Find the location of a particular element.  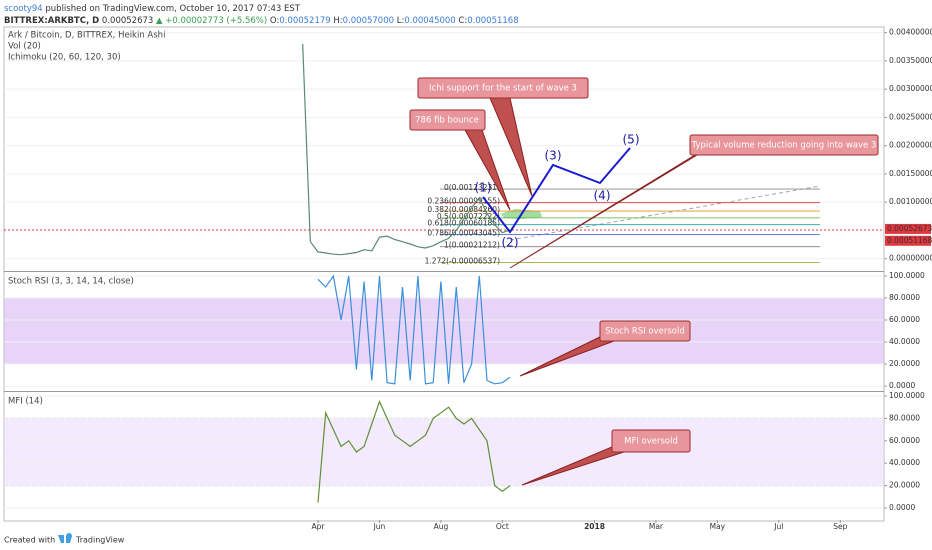

change: ▲ +0.00002773 (+5.56%) is located at coordinates (211, 21).